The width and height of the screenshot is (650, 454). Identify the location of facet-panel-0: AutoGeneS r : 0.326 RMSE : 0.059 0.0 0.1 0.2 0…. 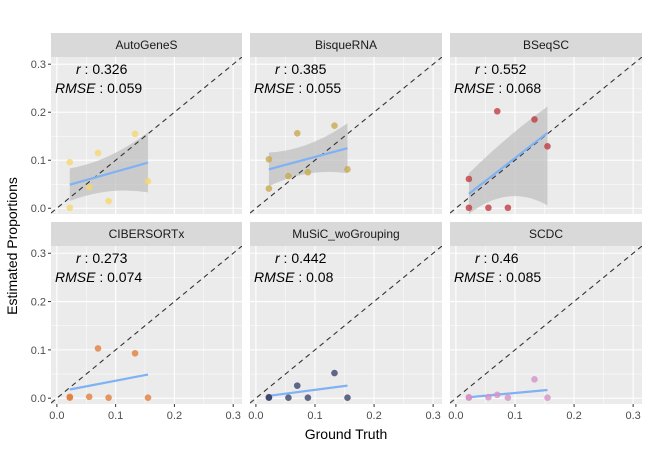
(136, 124).